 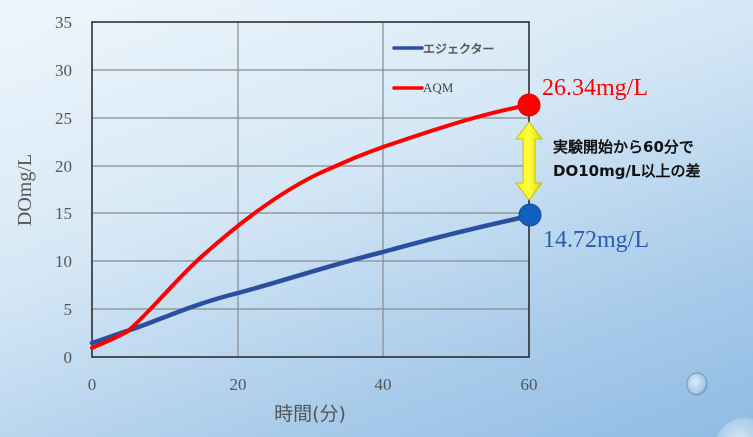 I want to click on aqm-endpoint-marker, so click(x=529, y=105).